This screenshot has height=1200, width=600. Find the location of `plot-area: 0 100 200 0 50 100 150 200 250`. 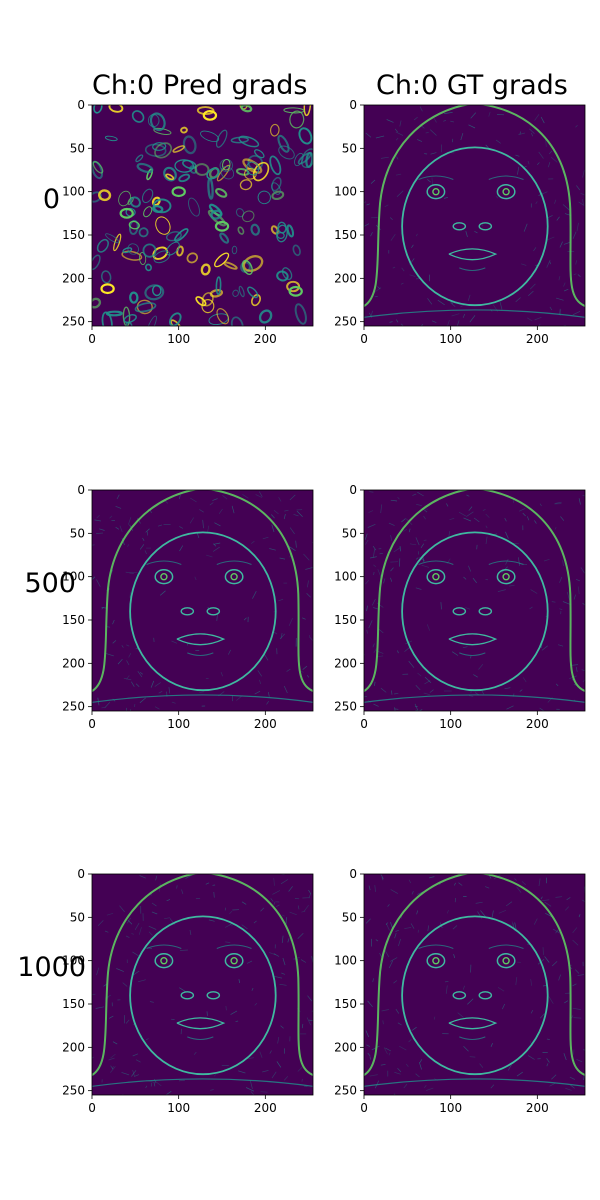

plot-area: 0 100 200 0 50 100 150 200 250 is located at coordinates (460, 222).